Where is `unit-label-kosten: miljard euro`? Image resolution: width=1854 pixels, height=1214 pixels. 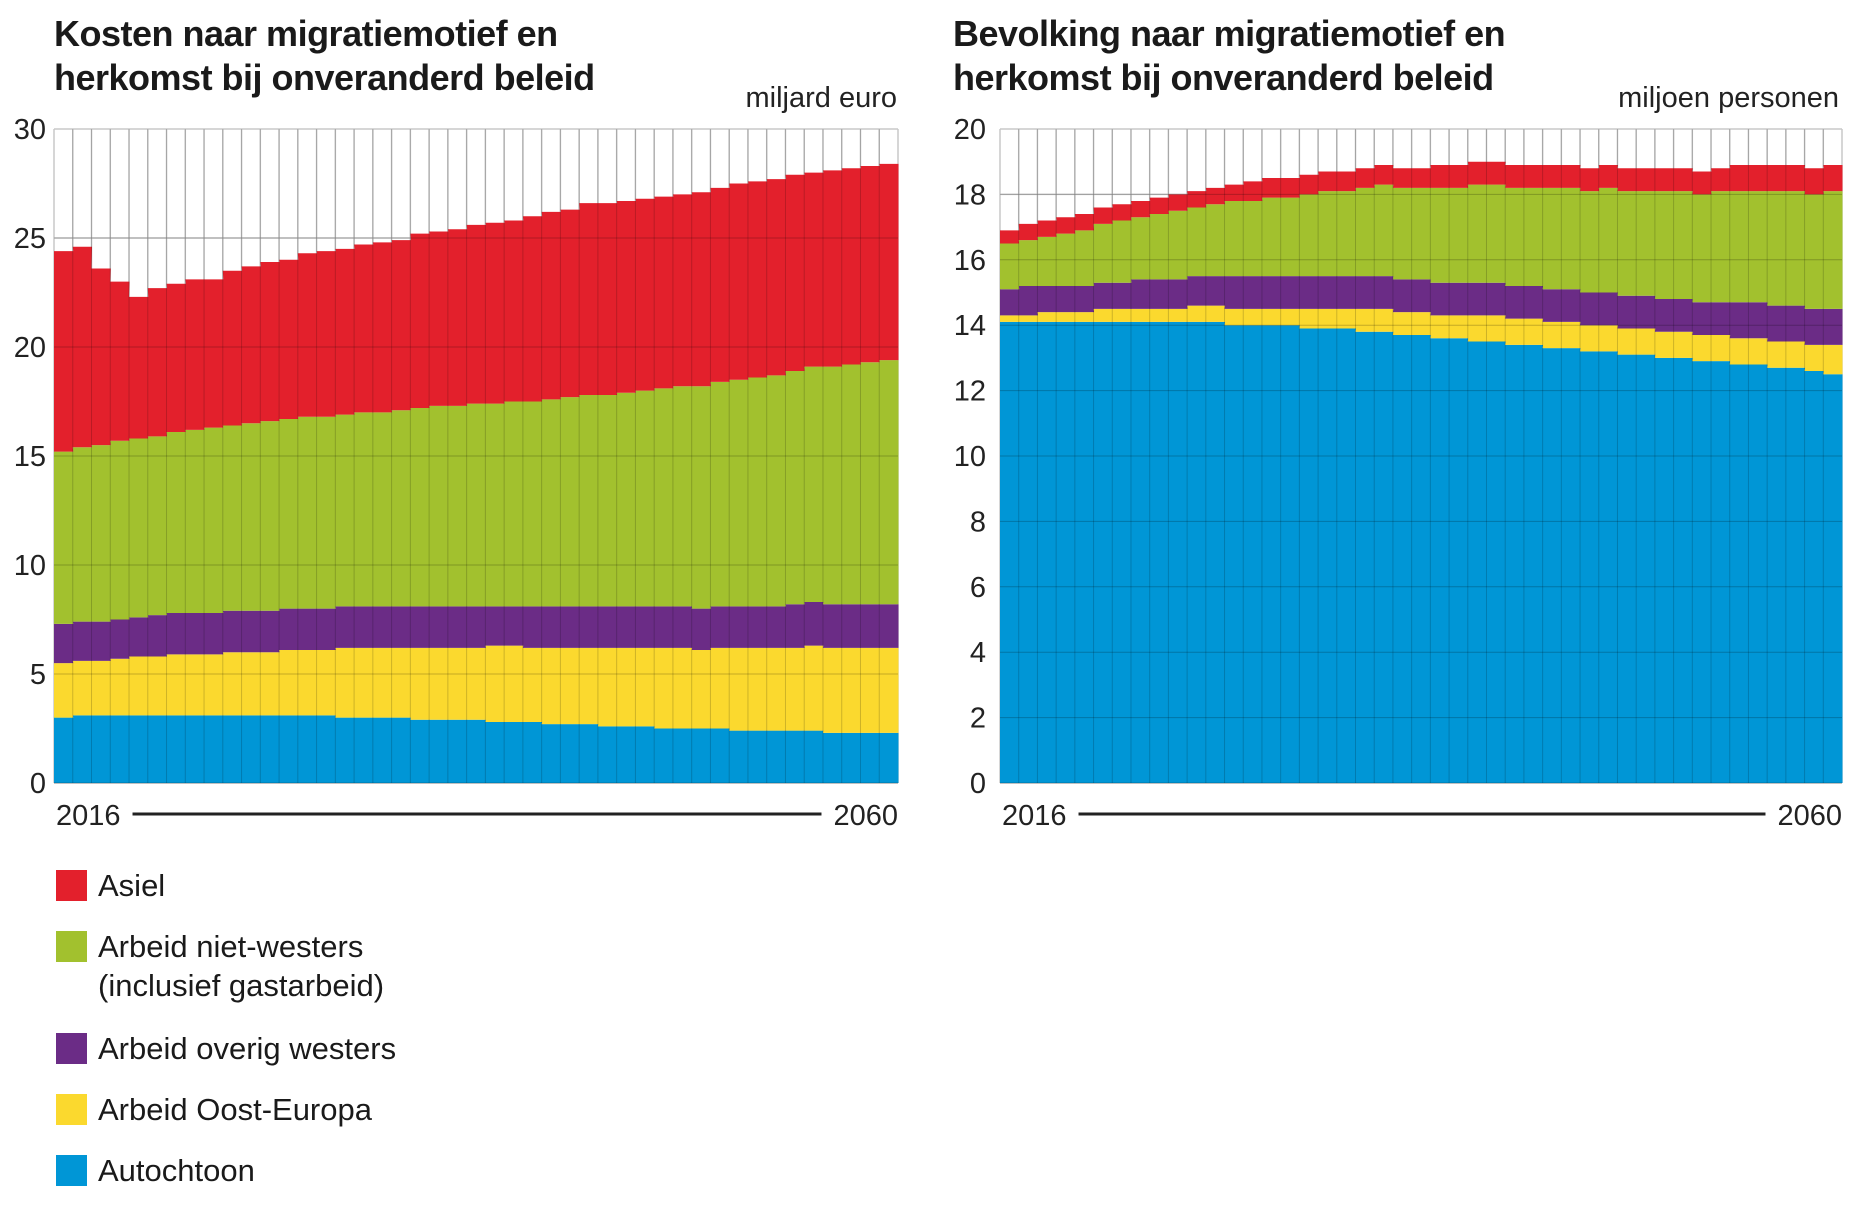
unit-label-kosten: miljard euro is located at coordinates (821, 98).